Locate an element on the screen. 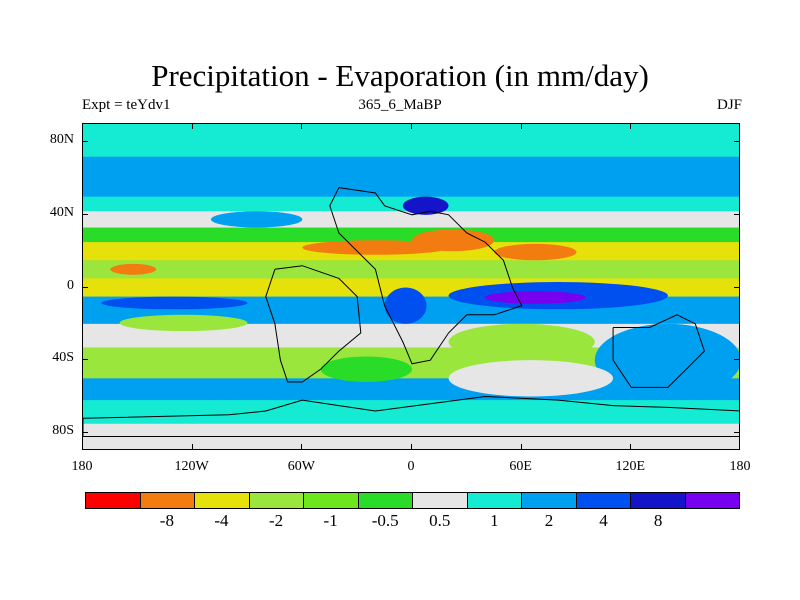 The image size is (800, 600). y-tick-label: 0 is located at coordinates (70, 285).